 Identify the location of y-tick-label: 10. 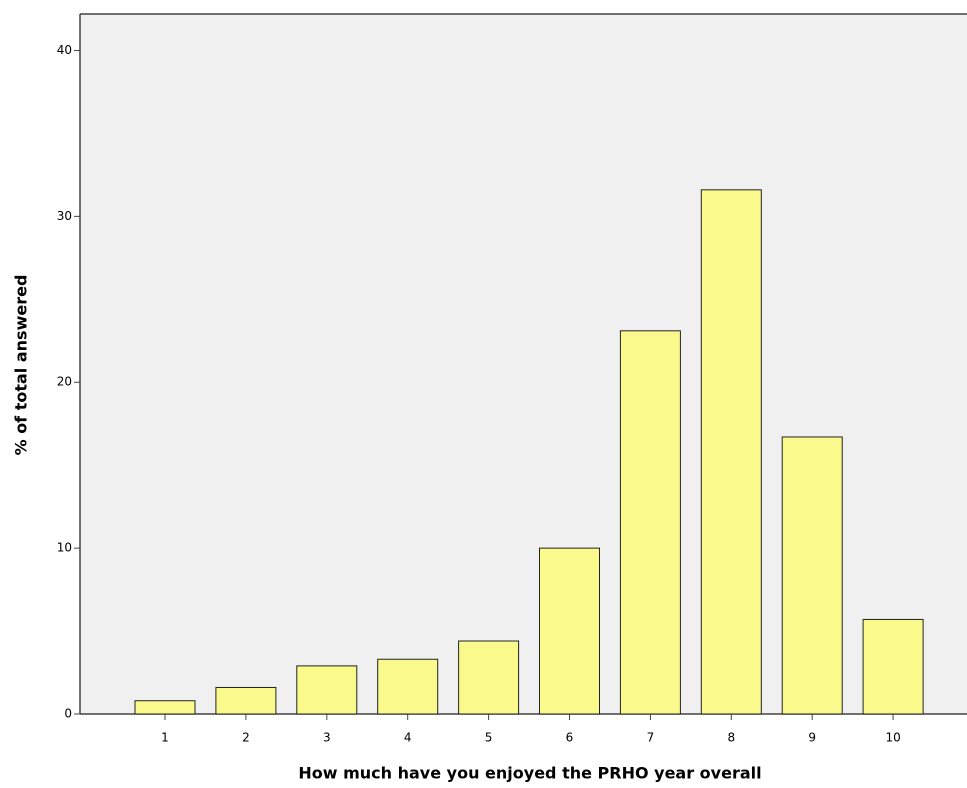
(64, 548).